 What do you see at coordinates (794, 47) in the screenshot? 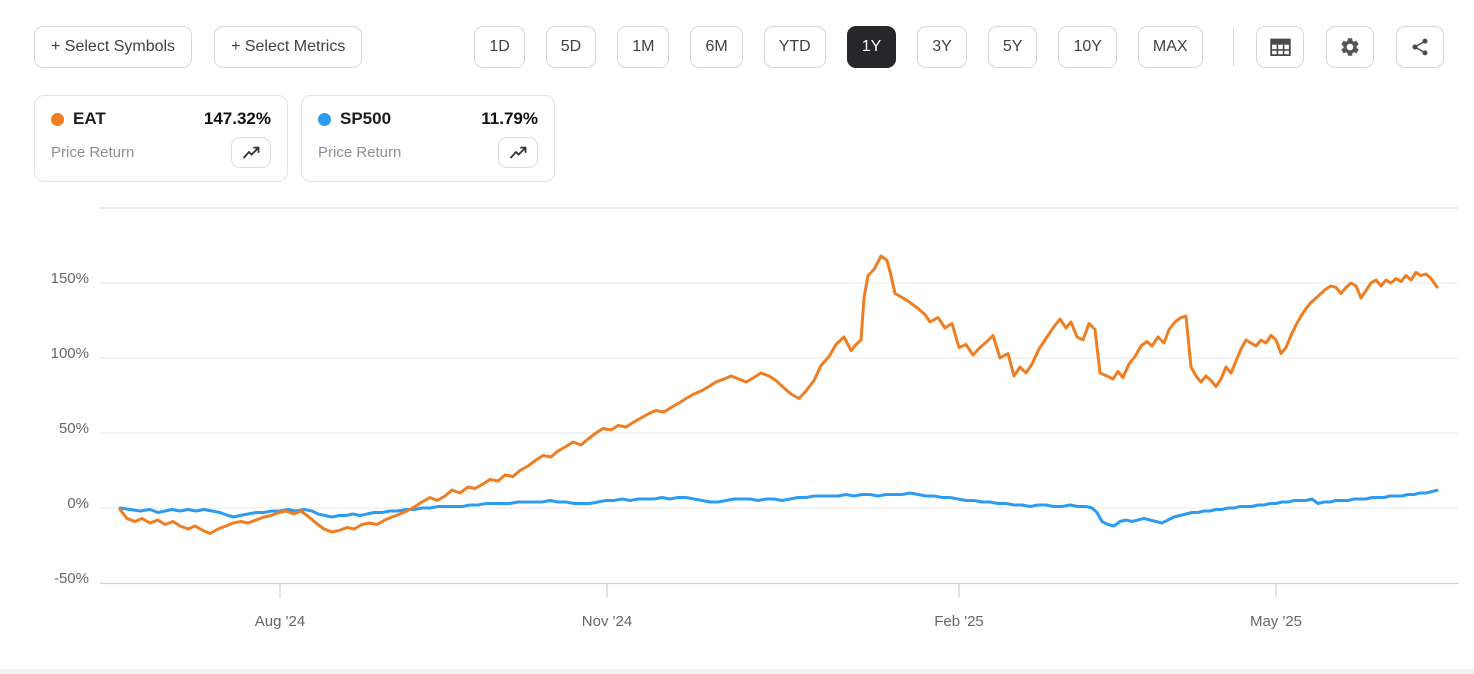
I see `range-button-ytd: YTD` at bounding box center [794, 47].